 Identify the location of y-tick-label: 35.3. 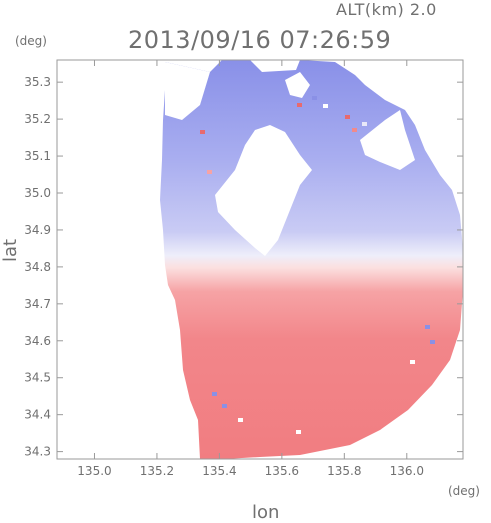
(37, 82).